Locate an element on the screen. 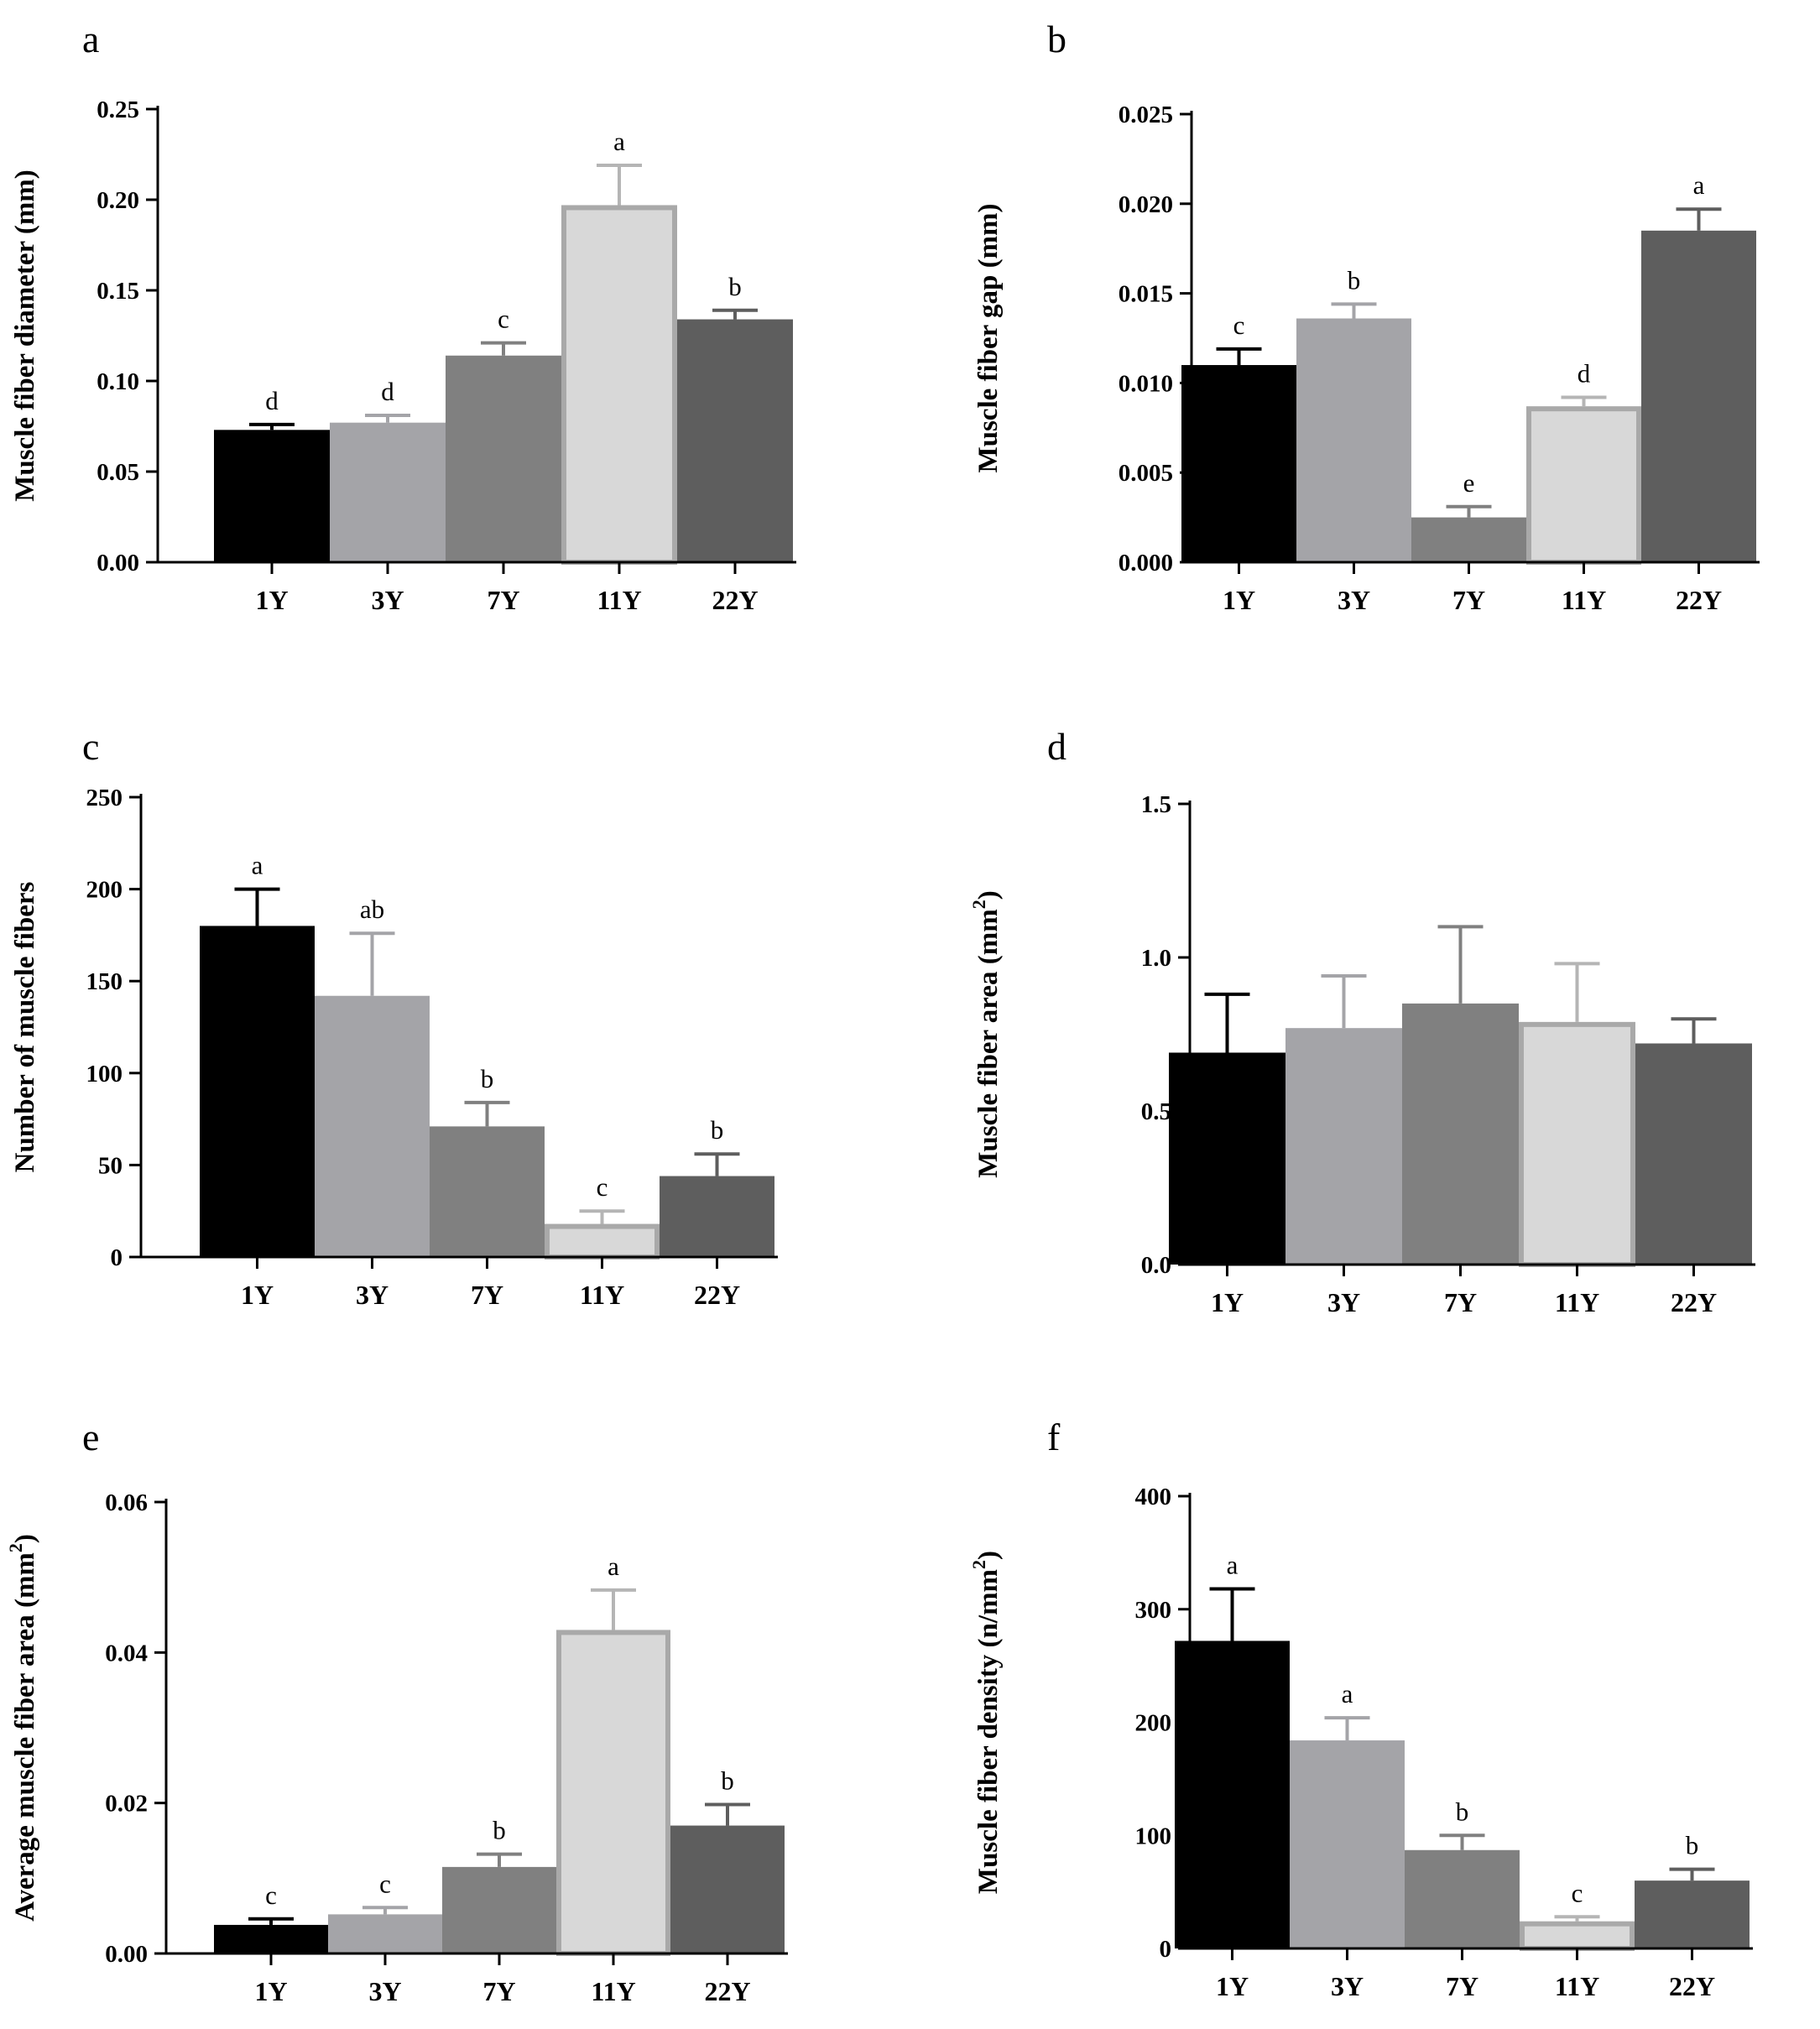  y-tick-label: 0.020 is located at coordinates (1146, 204).